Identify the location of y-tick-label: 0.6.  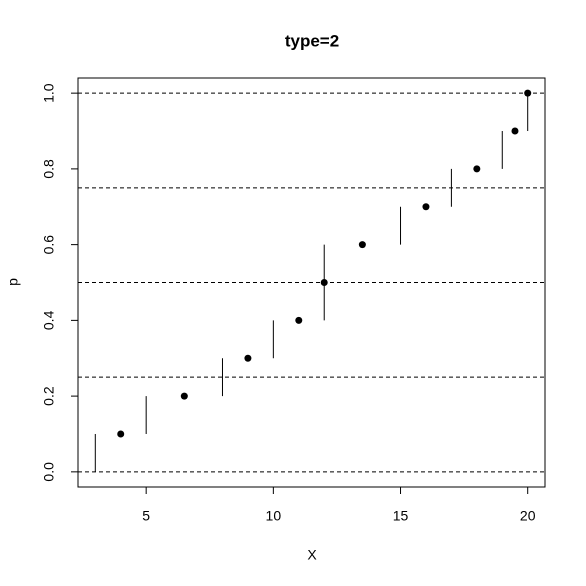
(49, 245).